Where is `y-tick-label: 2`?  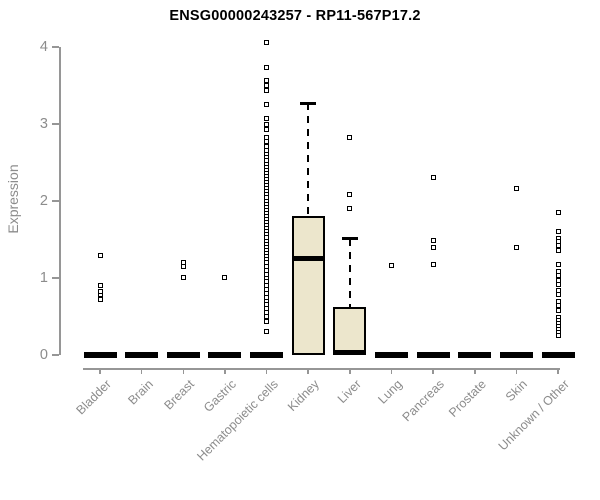 y-tick-label: 2 is located at coordinates (43, 201).